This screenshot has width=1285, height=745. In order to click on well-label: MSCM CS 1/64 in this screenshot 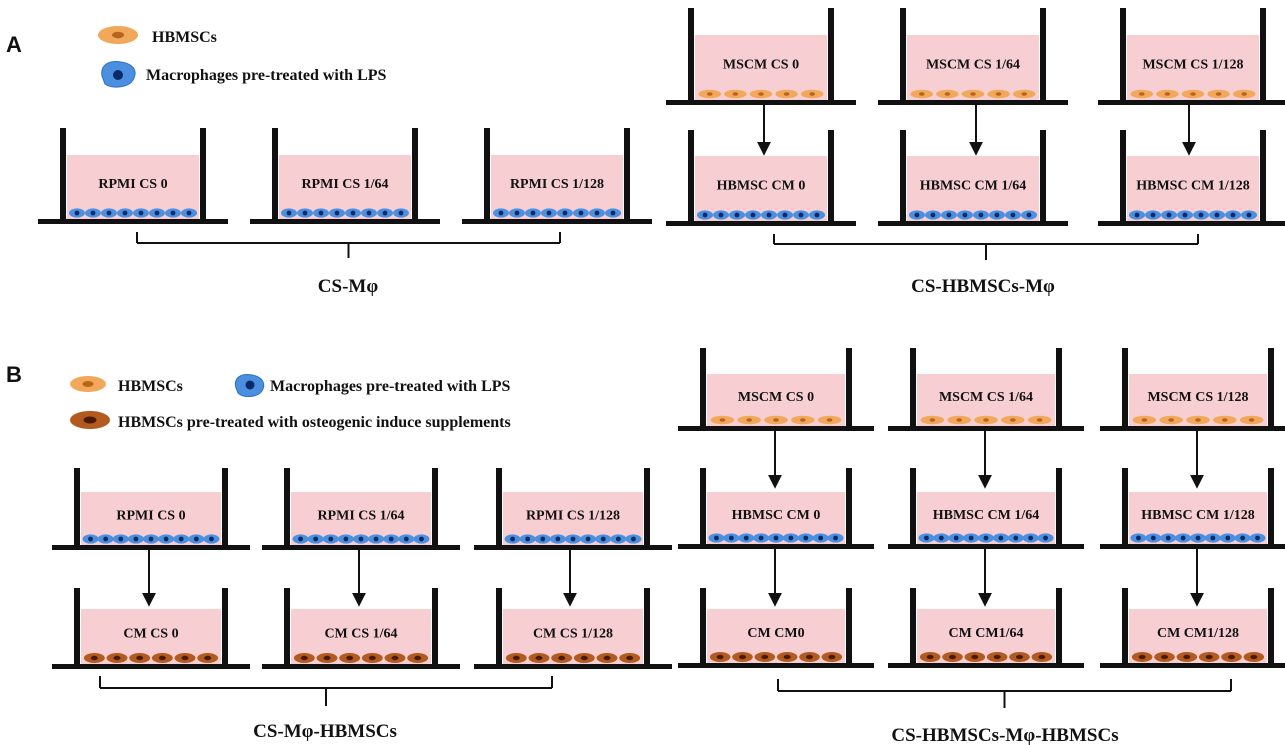, I will do `click(986, 397)`.